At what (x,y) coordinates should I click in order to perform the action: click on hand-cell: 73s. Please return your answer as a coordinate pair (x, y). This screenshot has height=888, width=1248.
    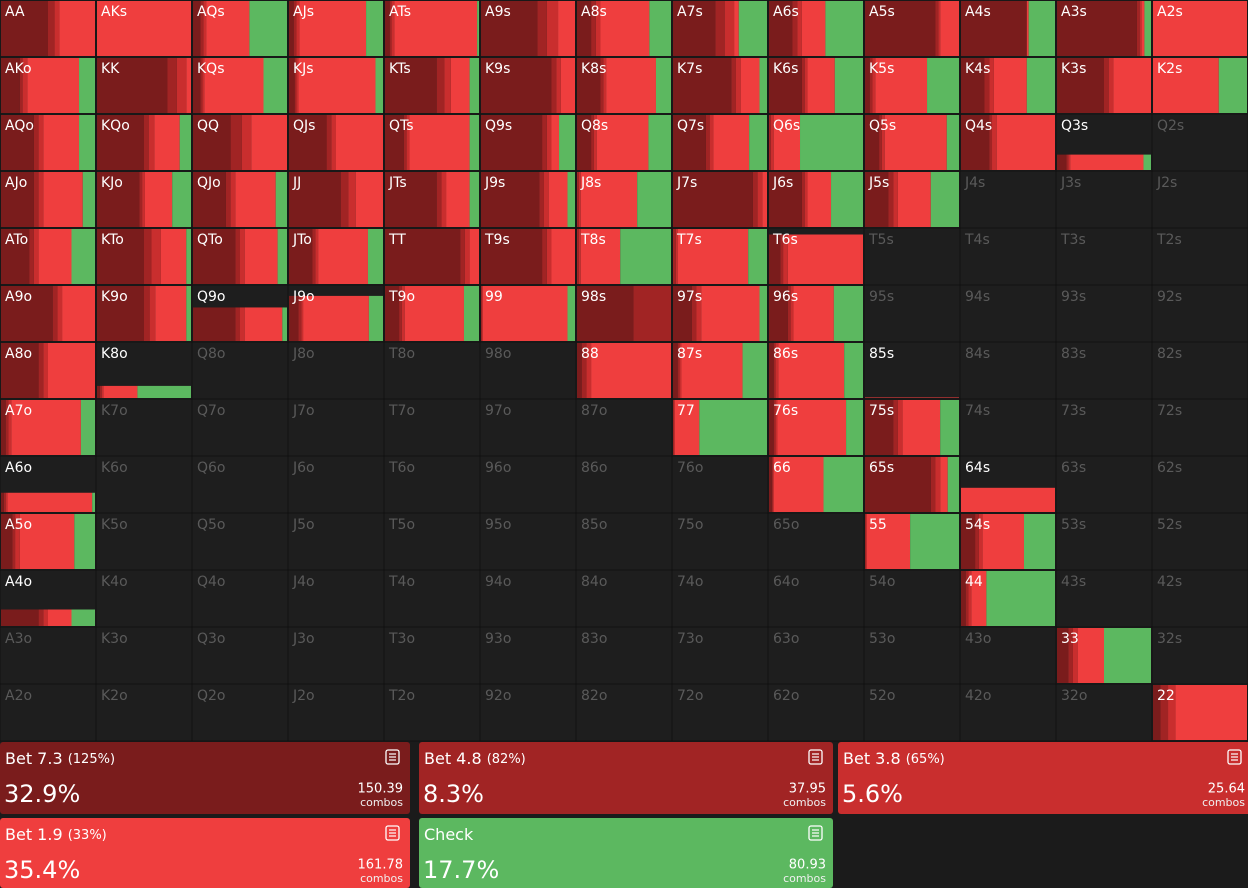
    Looking at the image, I should click on (1104, 427).